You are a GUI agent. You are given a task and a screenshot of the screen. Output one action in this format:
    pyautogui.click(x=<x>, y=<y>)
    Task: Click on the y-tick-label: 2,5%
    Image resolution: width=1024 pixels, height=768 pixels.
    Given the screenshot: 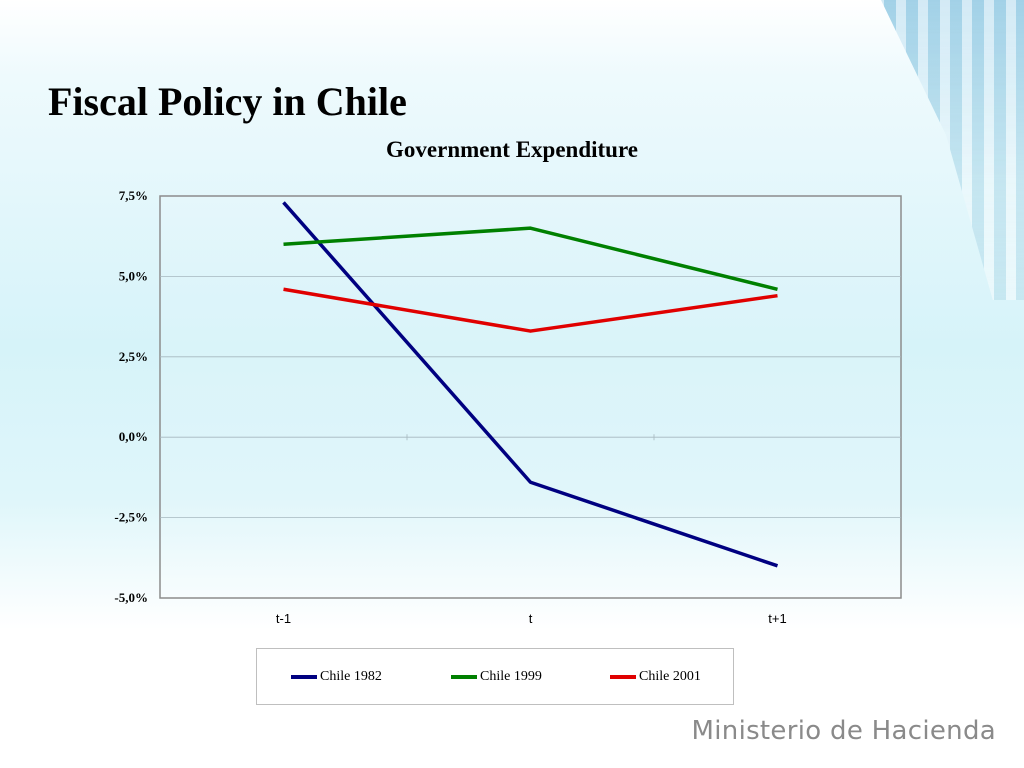 What is the action you would take?
    pyautogui.click(x=133, y=356)
    